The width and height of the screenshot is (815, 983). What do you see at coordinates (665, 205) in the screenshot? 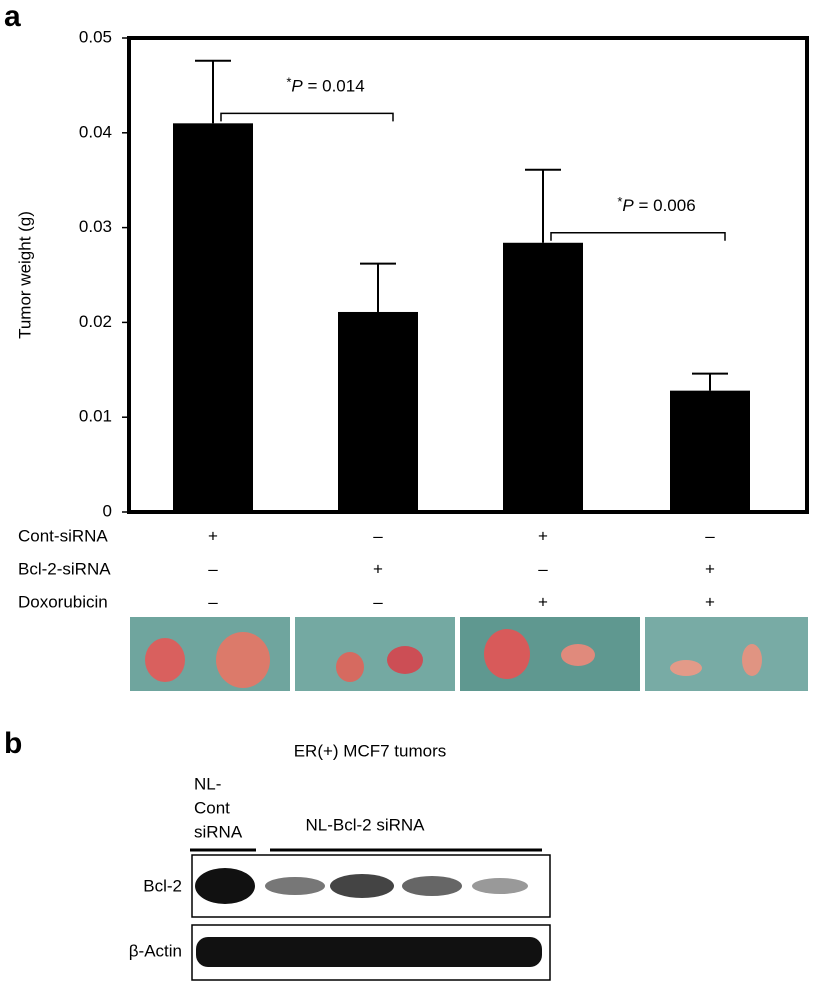
I see `p-text: = 0.006` at bounding box center [665, 205].